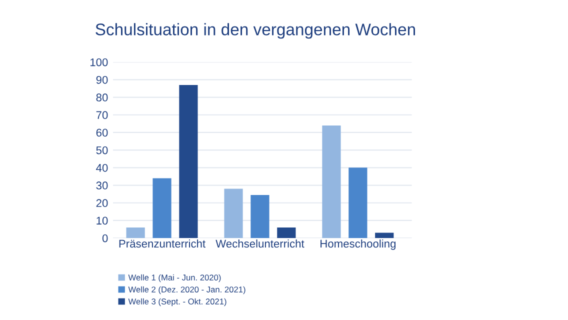  Describe the element at coordinates (102, 203) in the screenshot. I see `y-tick-label: 20` at that location.